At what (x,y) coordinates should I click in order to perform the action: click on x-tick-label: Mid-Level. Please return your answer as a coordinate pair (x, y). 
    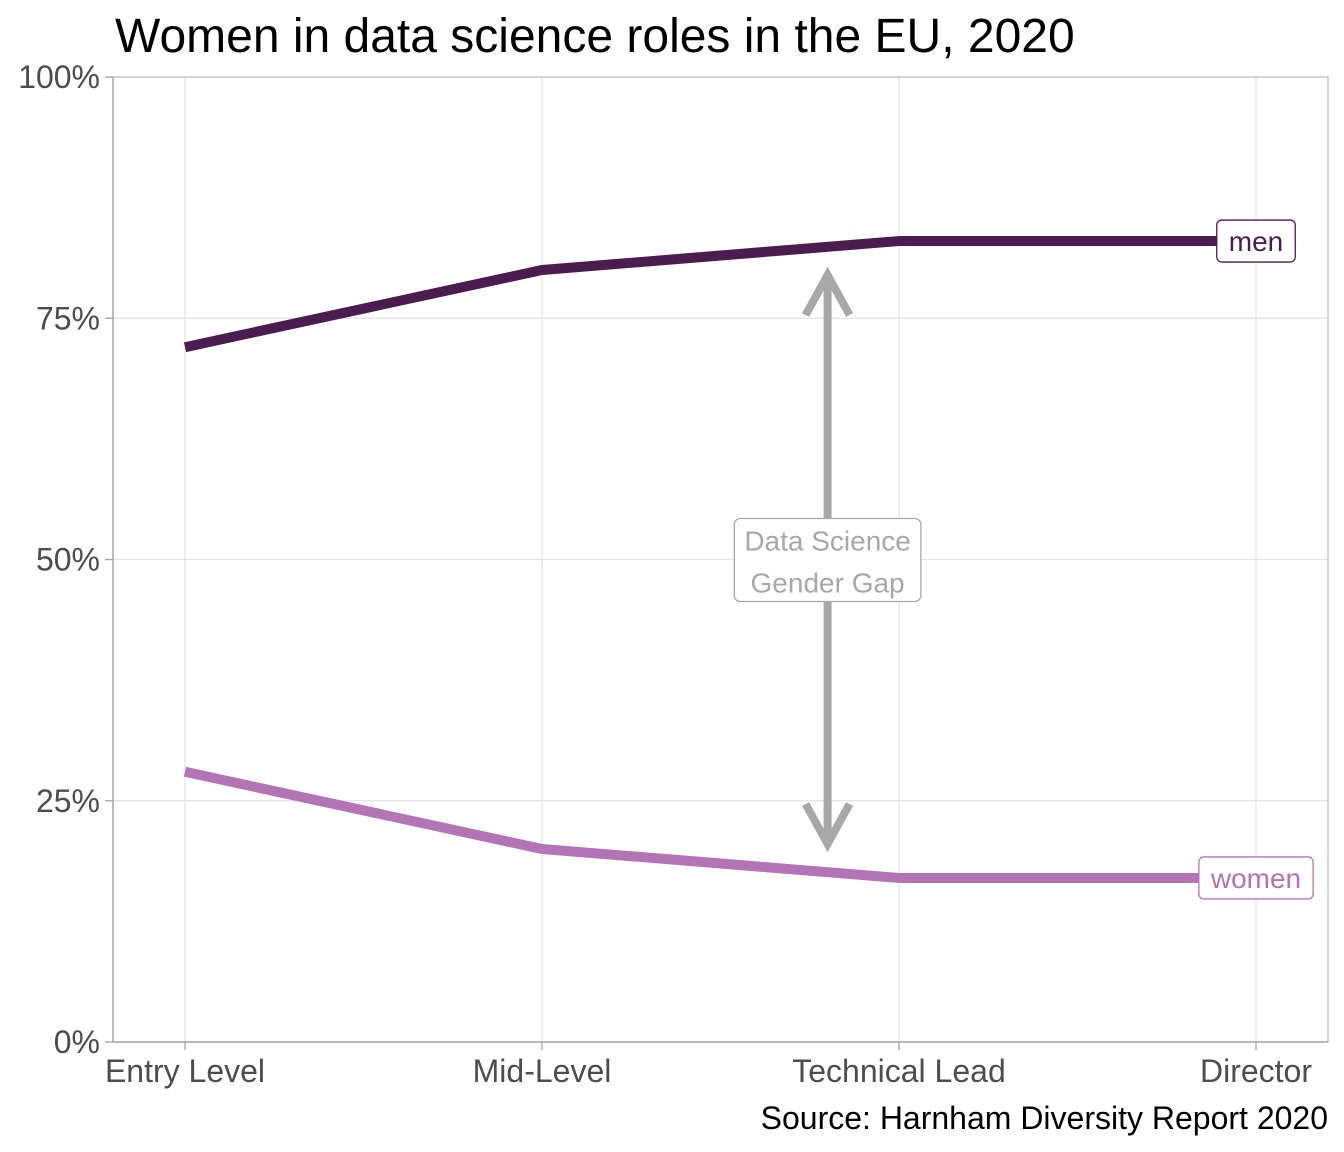
    Looking at the image, I should click on (542, 1071).